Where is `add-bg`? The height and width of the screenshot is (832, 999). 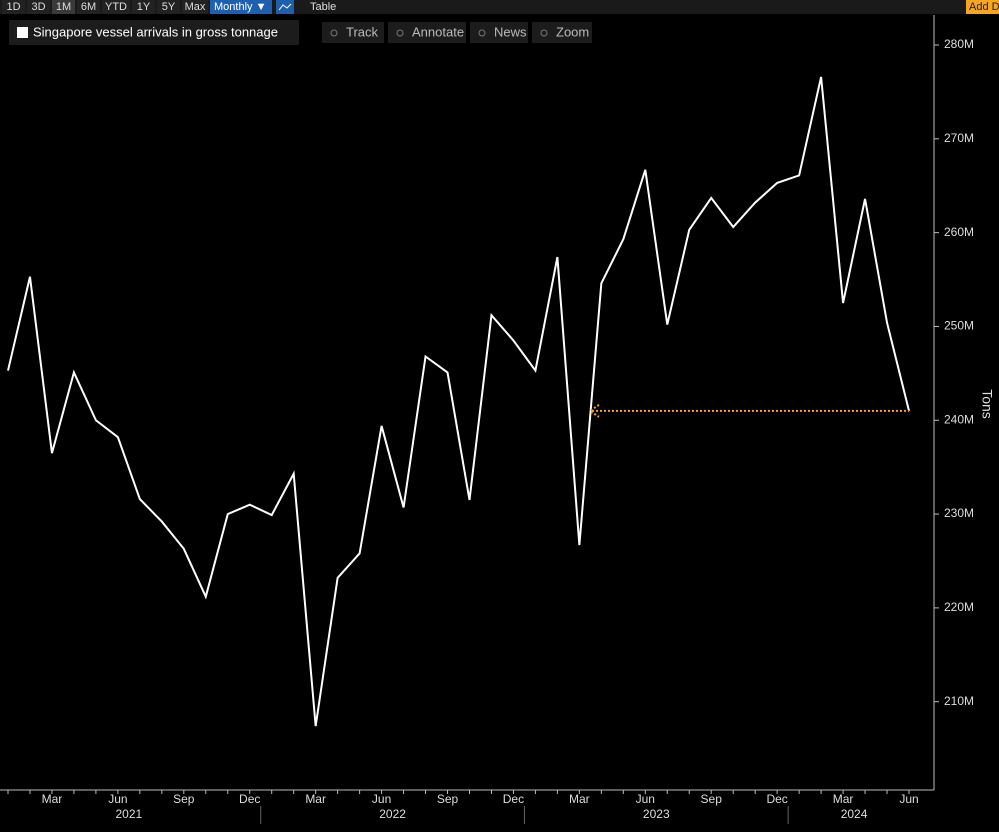
add-bg is located at coordinates (982, 7).